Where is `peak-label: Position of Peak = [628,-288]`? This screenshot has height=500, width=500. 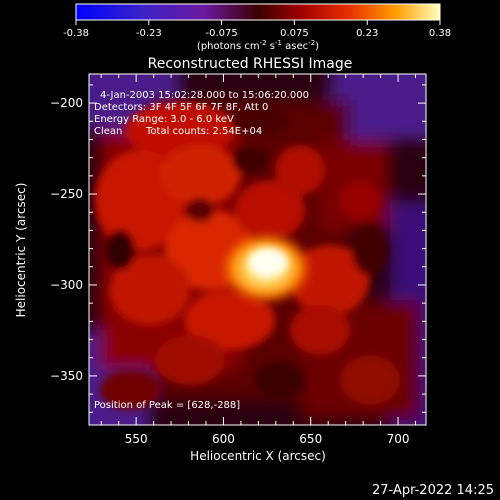 peak-label: Position of Peak = [628,-288] is located at coordinates (167, 405).